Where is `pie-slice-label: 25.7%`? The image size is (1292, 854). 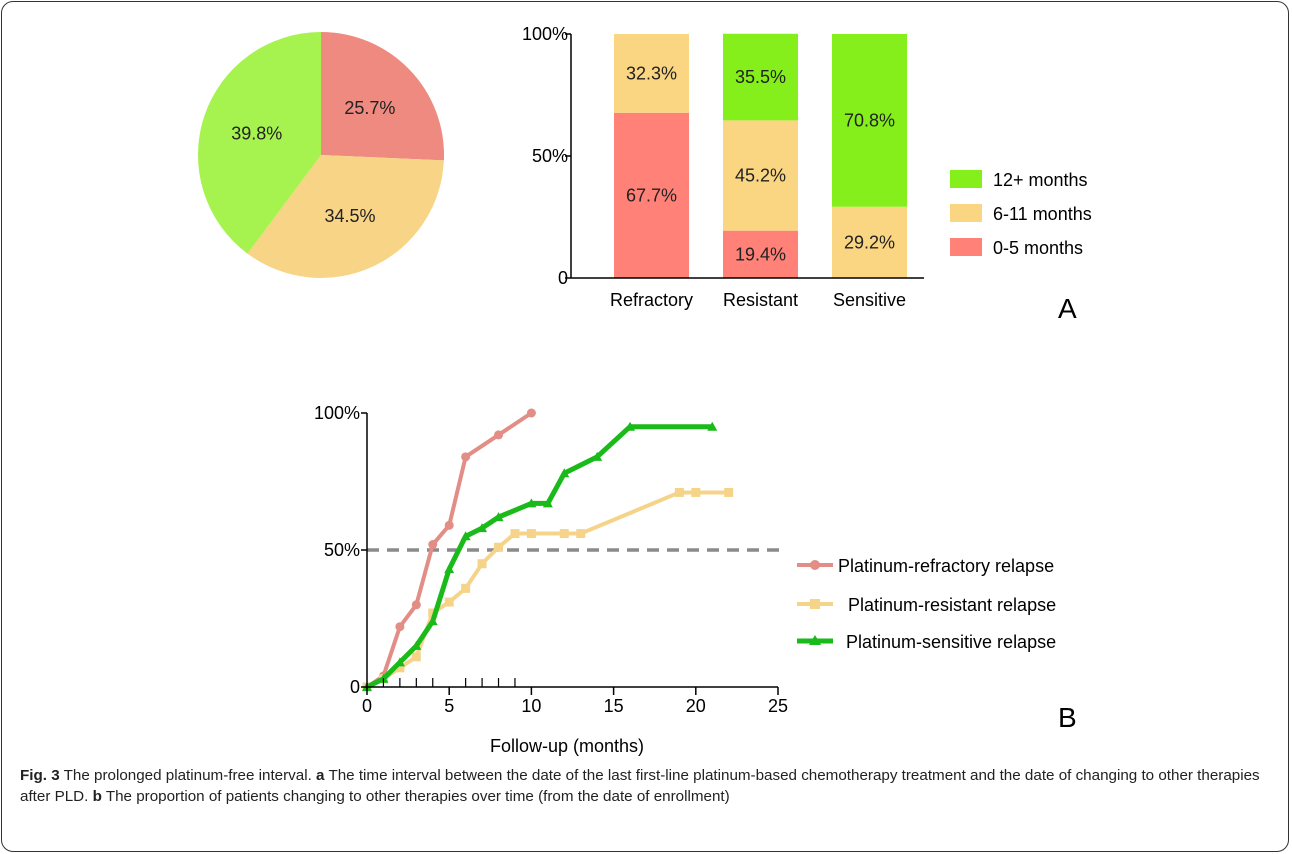 pie-slice-label: 25.7% is located at coordinates (369, 108).